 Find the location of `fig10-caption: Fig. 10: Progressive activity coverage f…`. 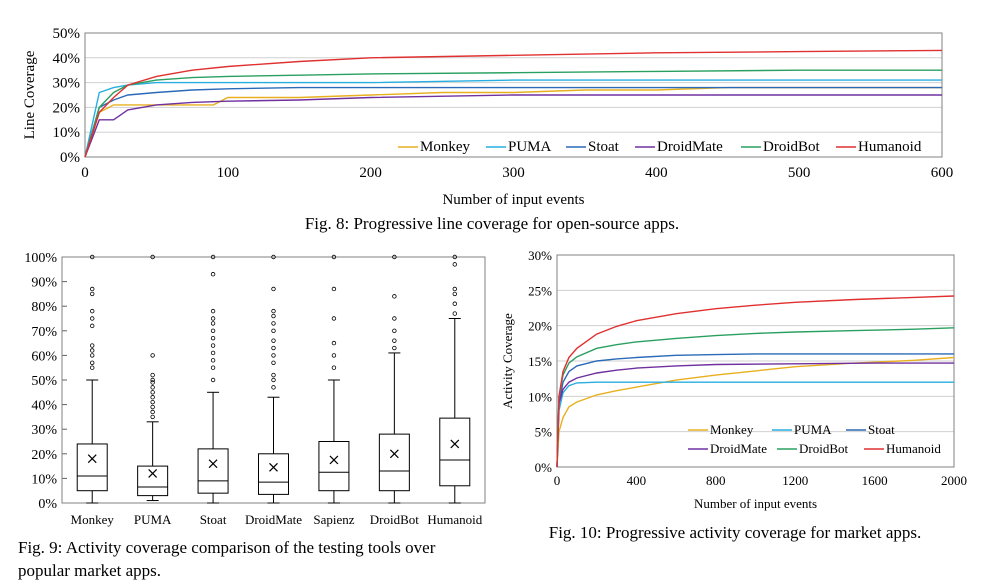

fig10-caption: Fig. 10: Progressive activity coverage f… is located at coordinates (735, 532).